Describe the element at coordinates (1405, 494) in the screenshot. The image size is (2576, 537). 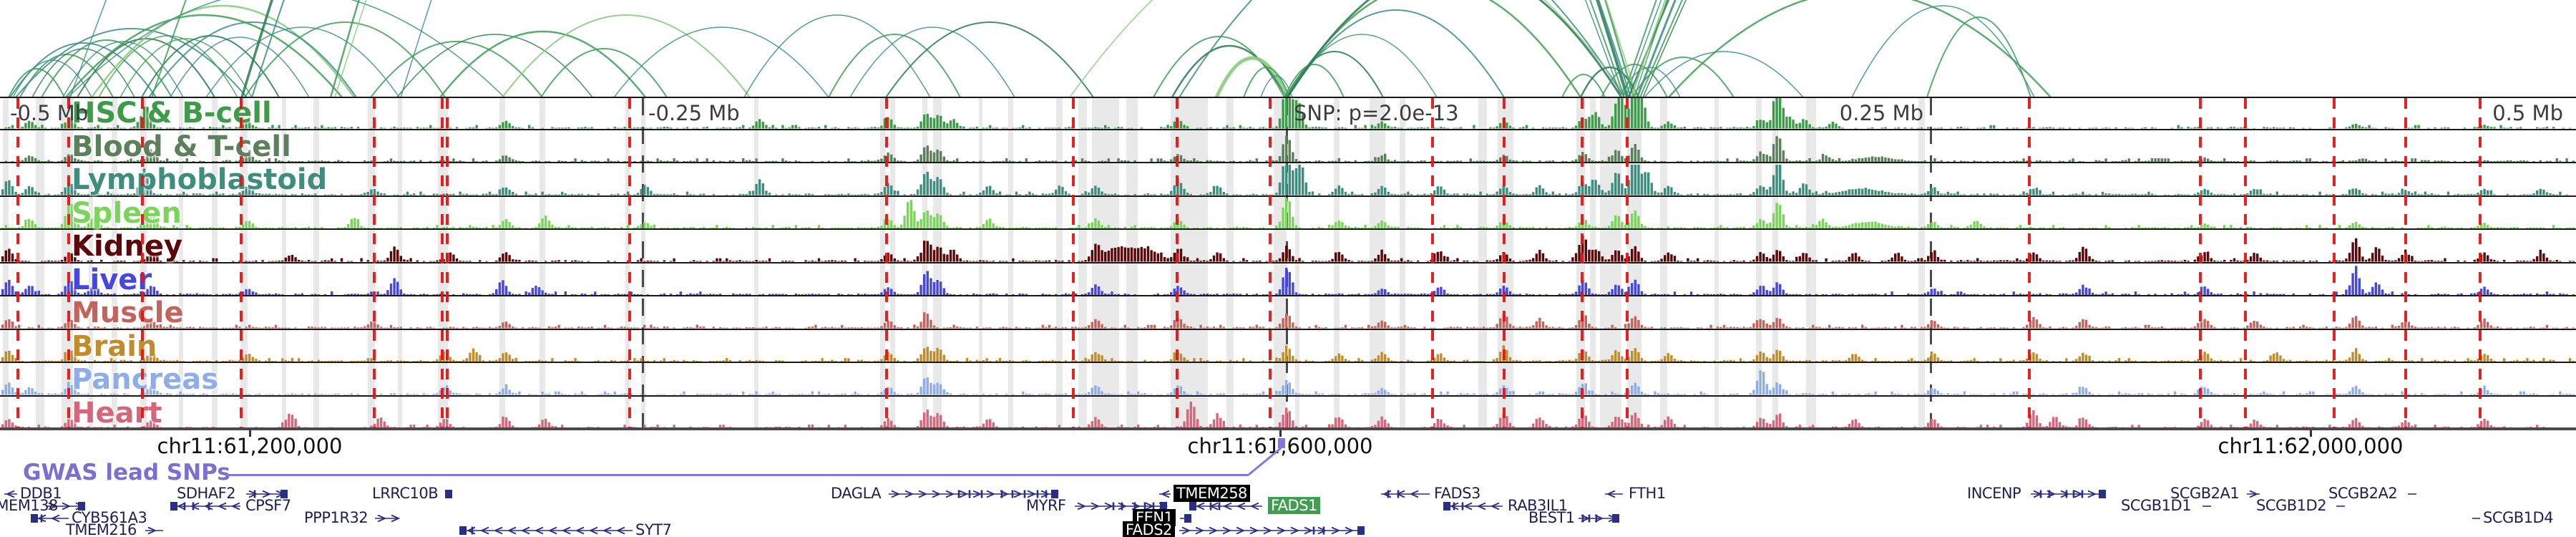
I see `gene-model-fads3` at that location.